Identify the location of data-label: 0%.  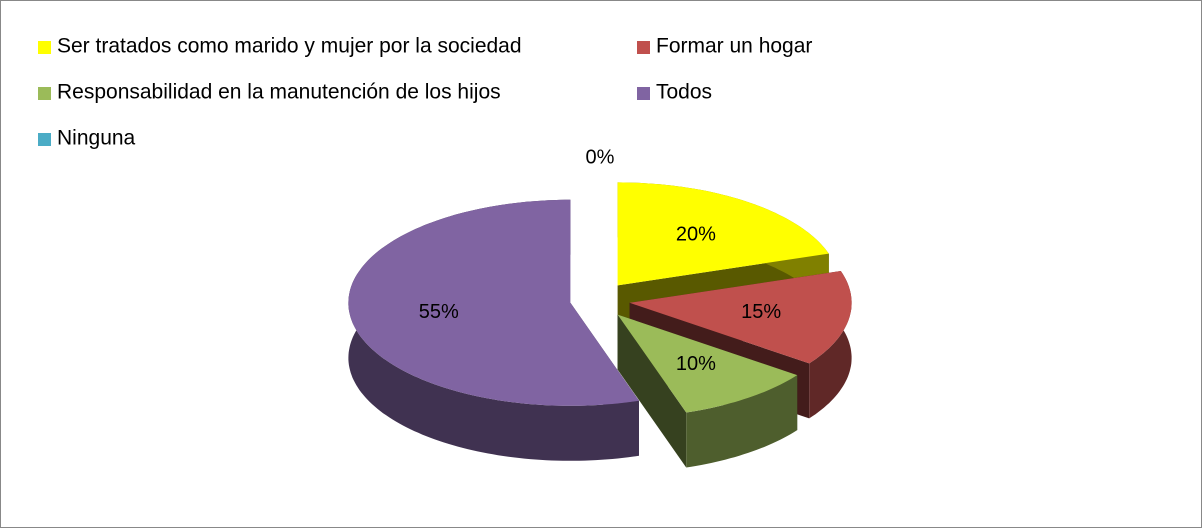
(600, 158).